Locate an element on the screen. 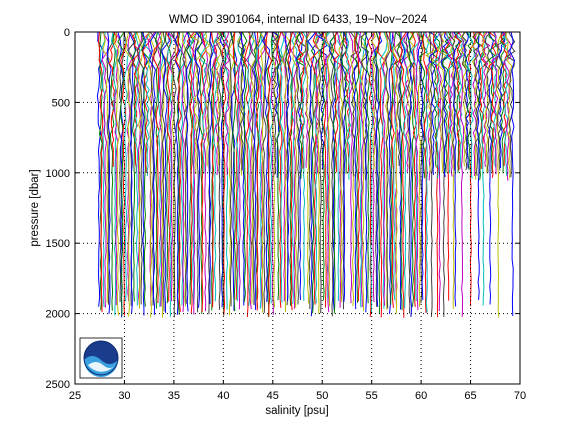 Image resolution: width=576 pixels, height=432 pixels. y-tick-label: 0 is located at coordinates (67, 33).